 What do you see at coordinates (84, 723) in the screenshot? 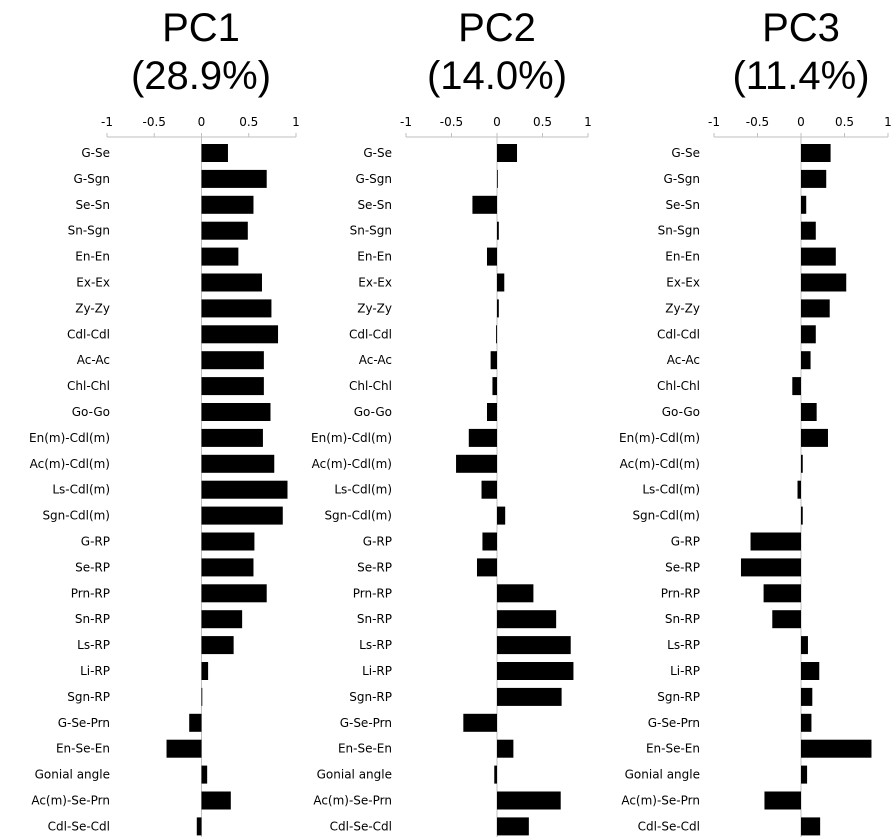
I see `category-label: G-Se-Prn` at bounding box center [84, 723].